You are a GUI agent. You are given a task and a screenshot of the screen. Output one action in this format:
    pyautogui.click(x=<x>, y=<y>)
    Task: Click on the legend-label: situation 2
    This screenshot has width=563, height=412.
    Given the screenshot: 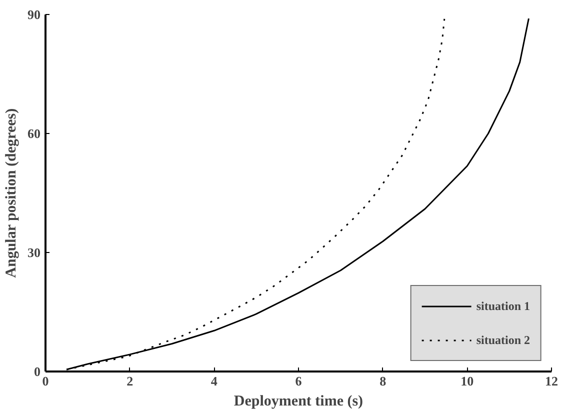 What is the action you would take?
    pyautogui.click(x=503, y=340)
    